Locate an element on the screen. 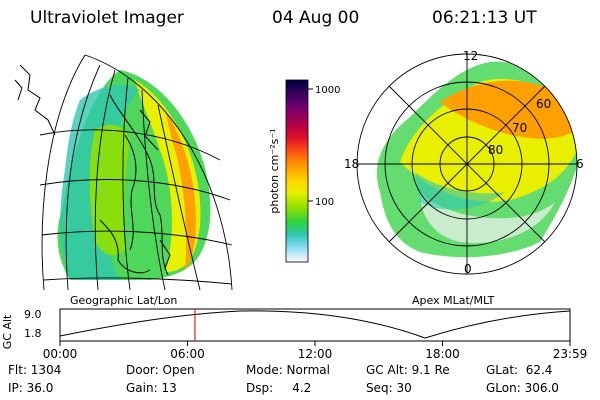 This screenshot has width=600, height=400. lat-label-80: 80 is located at coordinates (495, 150).